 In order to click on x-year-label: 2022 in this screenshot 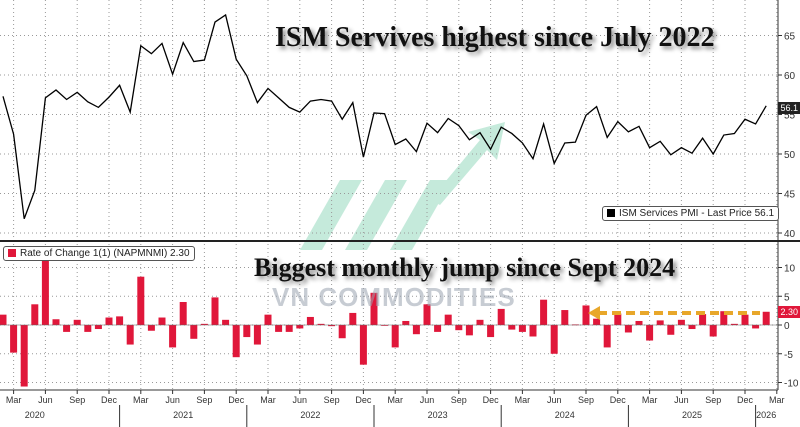, I will do `click(310, 415)`.